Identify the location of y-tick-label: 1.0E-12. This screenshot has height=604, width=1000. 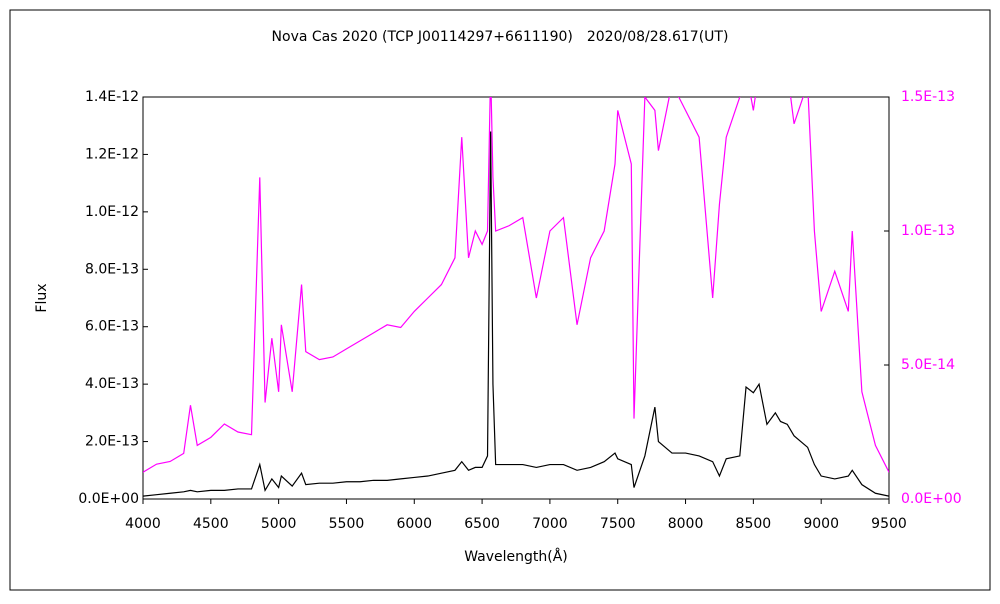
(112, 212).